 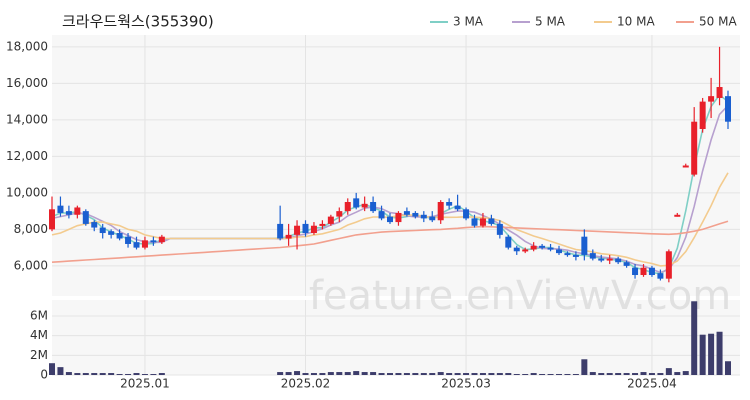 What do you see at coordinates (39, 355) in the screenshot?
I see `y-tick-label: 2M` at bounding box center [39, 355].